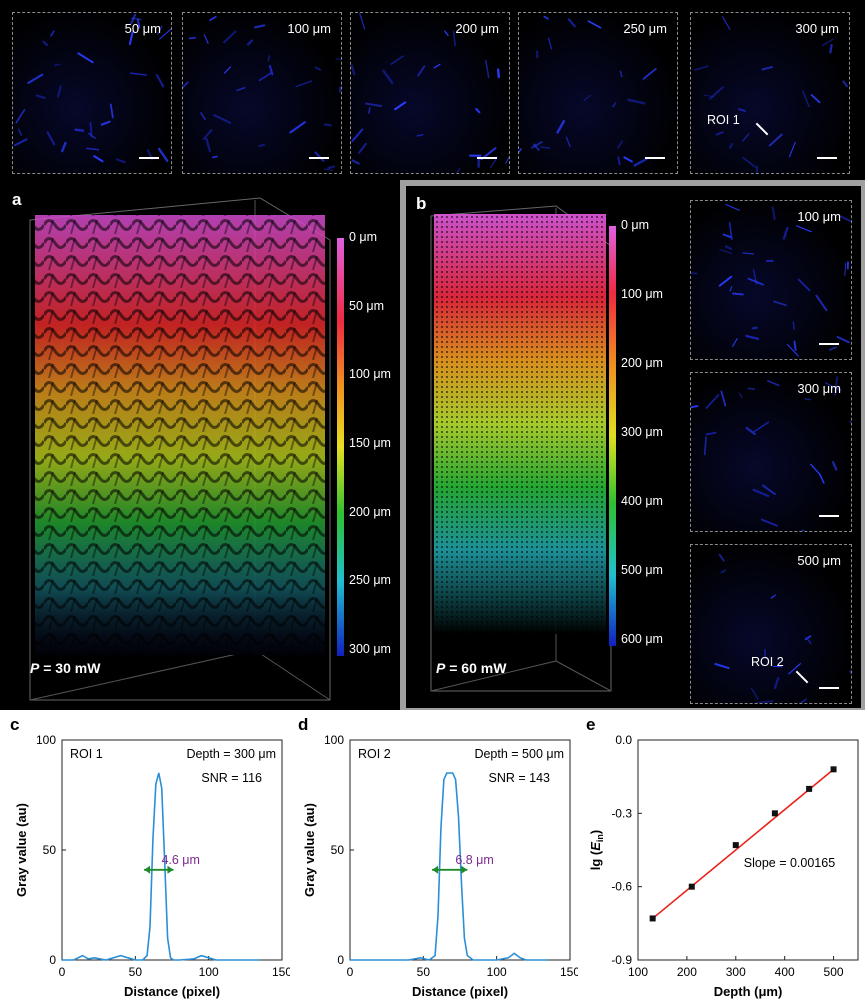  I want to click on tile-depth-label: 50 μm, so click(142, 28).